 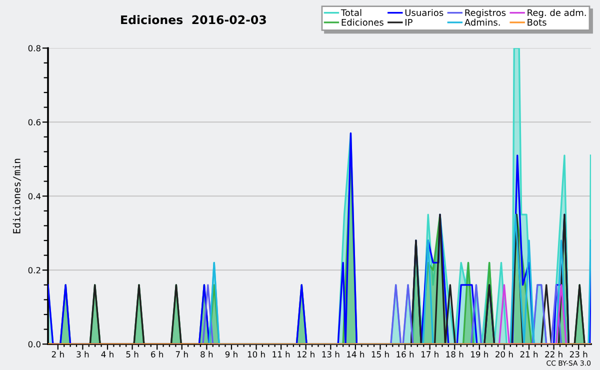 What do you see at coordinates (529, 354) in the screenshot?
I see `x-tick-label: 21 h` at bounding box center [529, 354].